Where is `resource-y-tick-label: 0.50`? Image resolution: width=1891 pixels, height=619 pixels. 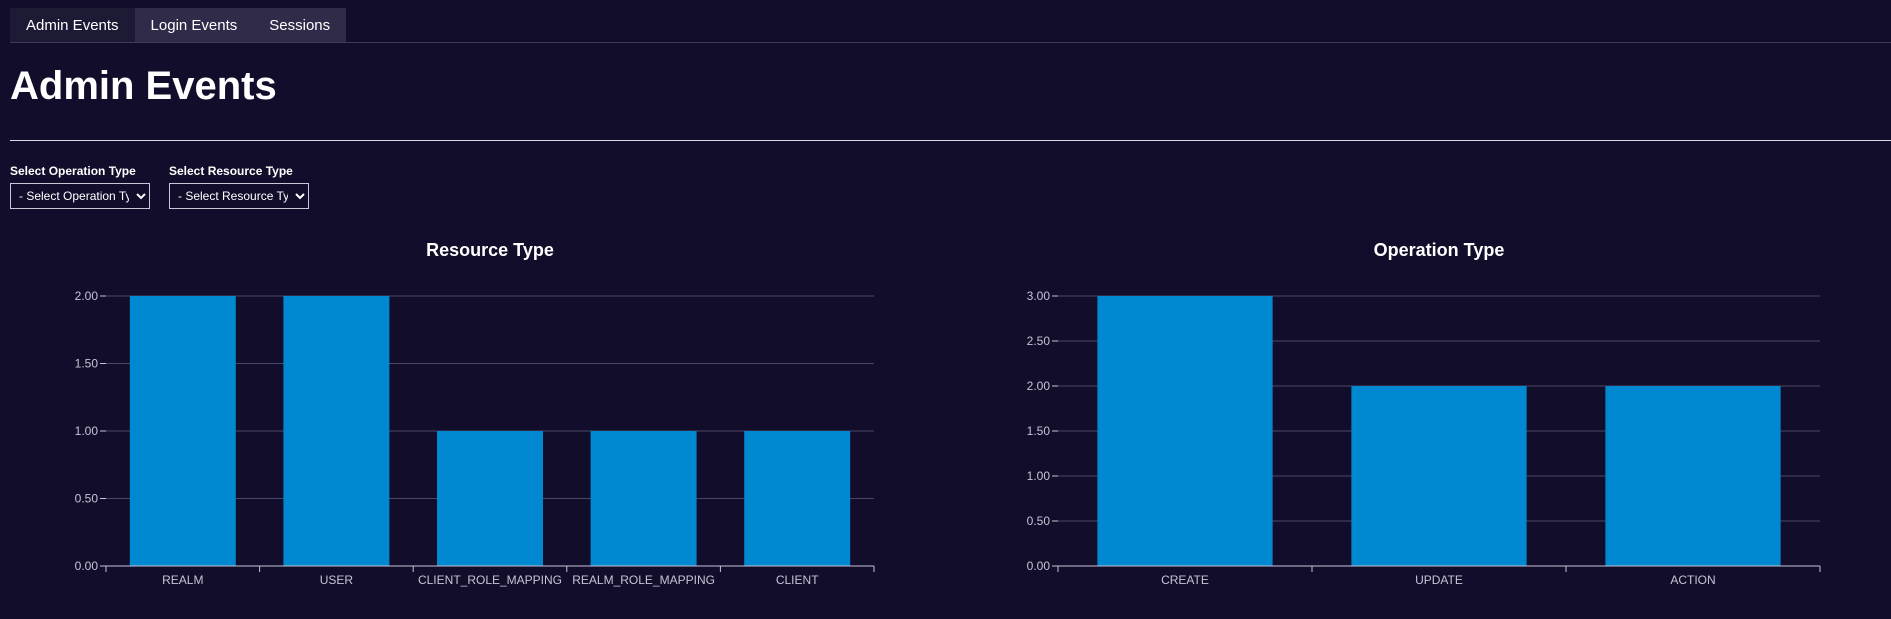
resource-y-tick-label: 0.50 is located at coordinates (87, 499).